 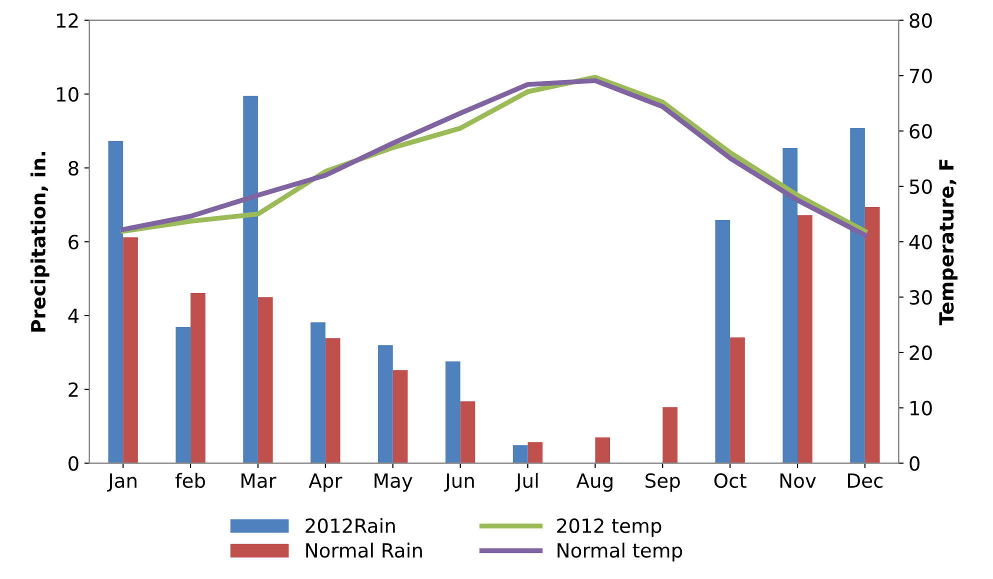 I want to click on y2-tick-label: 40, so click(x=920, y=242).